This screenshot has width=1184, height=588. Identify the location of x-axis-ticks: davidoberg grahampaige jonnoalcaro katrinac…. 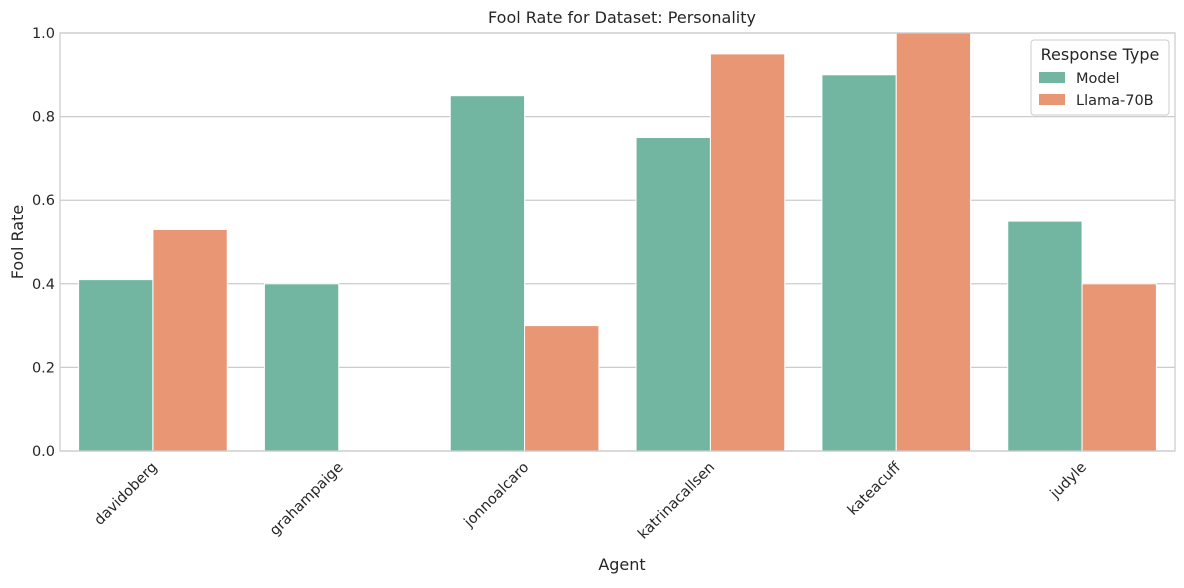
(591, 501).